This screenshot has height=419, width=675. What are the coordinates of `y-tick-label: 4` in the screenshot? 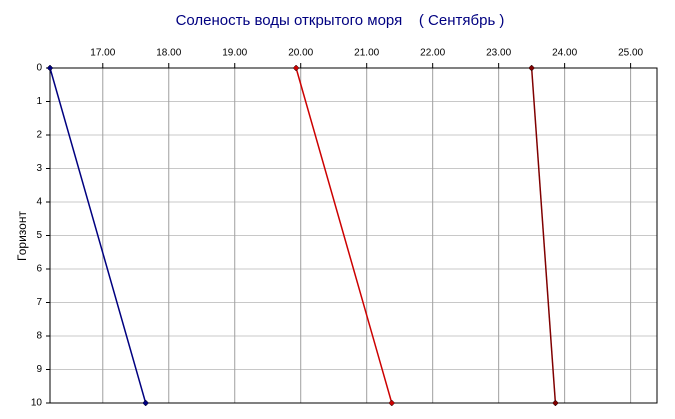 It's located at (39, 202).